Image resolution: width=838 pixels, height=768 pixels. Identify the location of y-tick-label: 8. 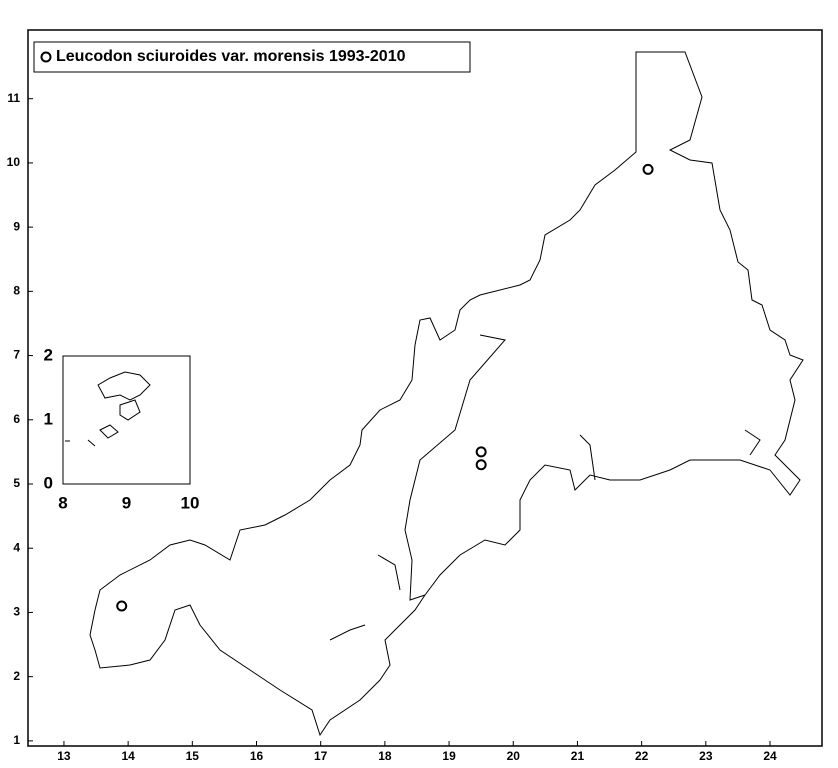
(16, 291).